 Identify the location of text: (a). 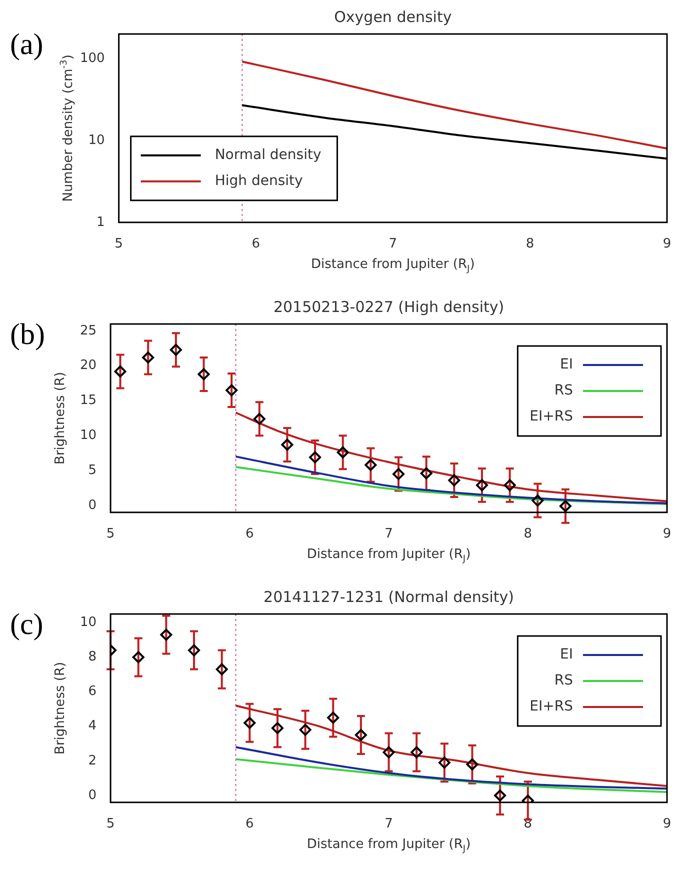
(27, 44).